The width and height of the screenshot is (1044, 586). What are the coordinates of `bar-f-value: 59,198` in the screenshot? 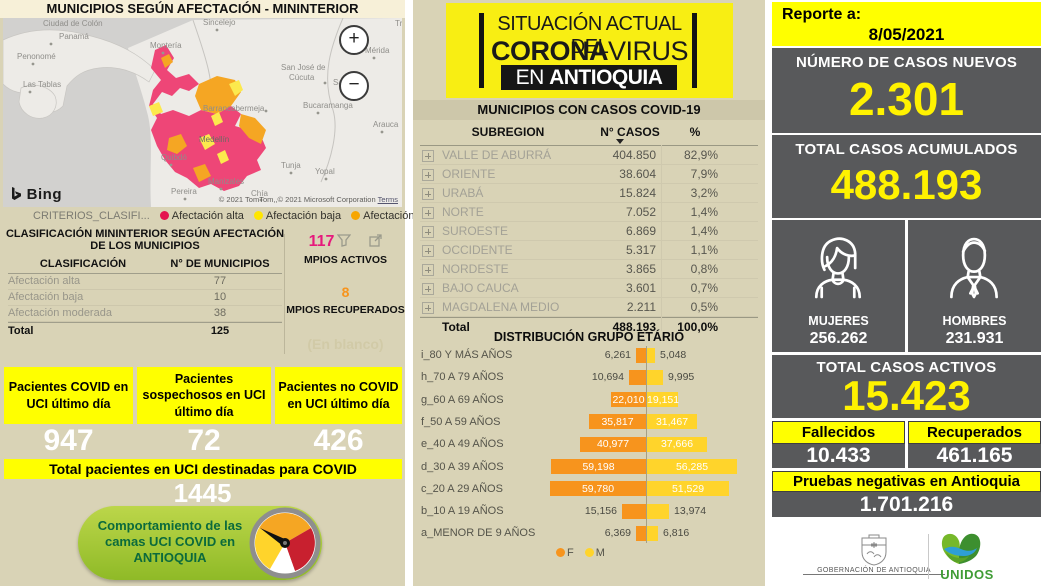 It's located at (598, 466).